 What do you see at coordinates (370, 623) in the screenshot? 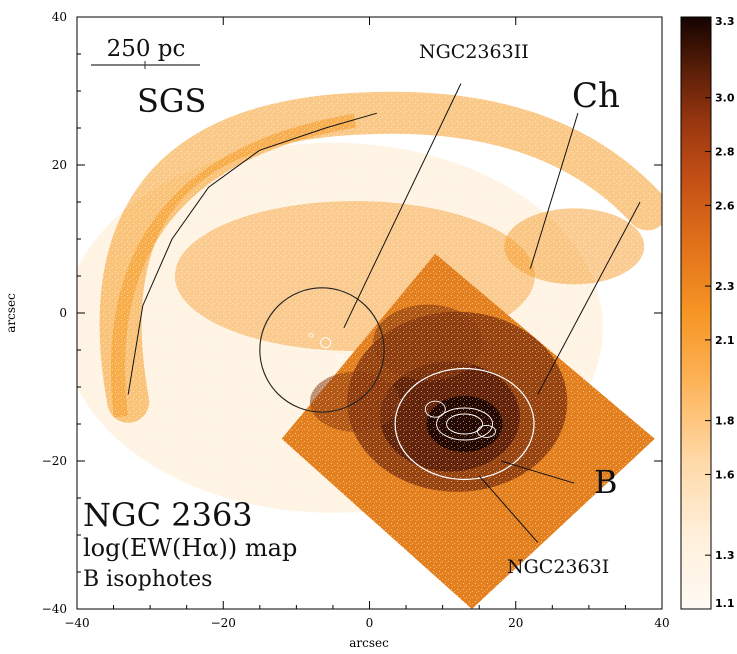
I see `x-tick-label: 0` at bounding box center [370, 623].